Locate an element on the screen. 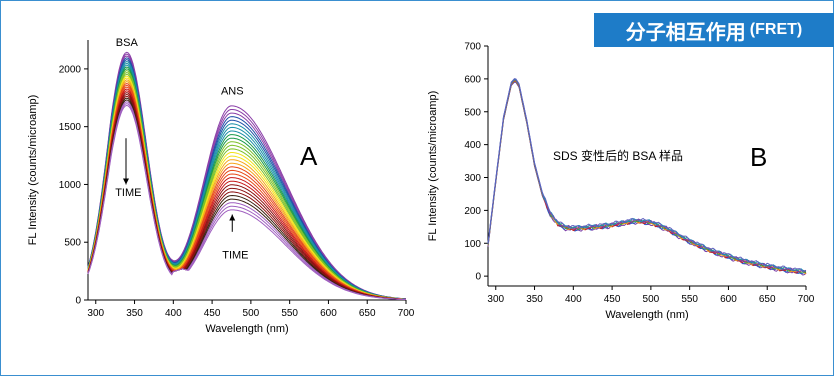  y-tick-label: 400 is located at coordinates (472, 145).